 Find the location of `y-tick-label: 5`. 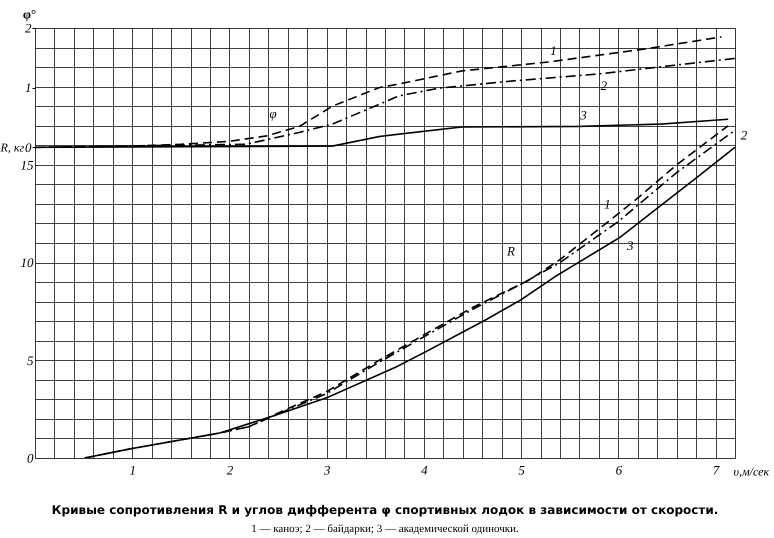

y-tick-label: 5 is located at coordinates (30, 360).